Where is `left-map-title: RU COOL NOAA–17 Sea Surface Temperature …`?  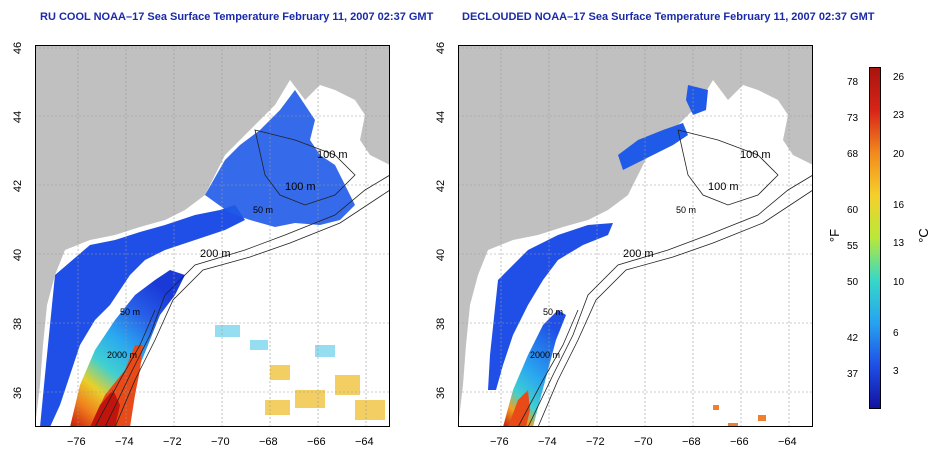 left-map-title: RU COOL NOAA–17 Sea Surface Temperature … is located at coordinates (237, 17).